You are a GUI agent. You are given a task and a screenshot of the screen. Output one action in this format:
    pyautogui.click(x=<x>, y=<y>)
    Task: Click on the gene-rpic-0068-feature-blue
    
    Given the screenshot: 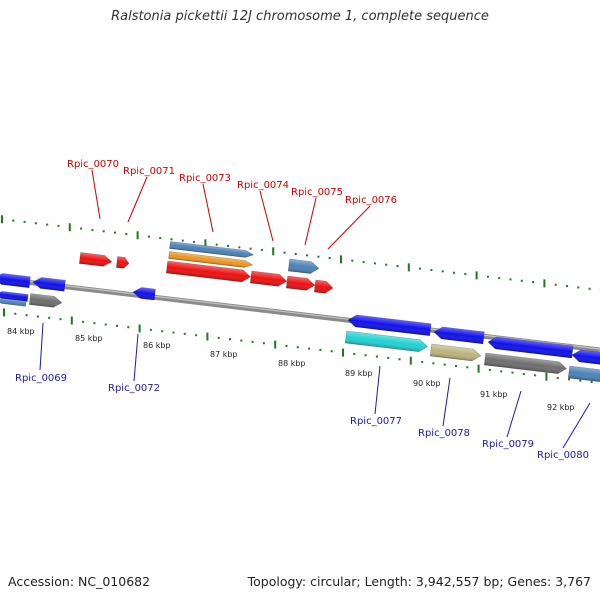 What is the action you would take?
    pyautogui.click(x=14, y=296)
    